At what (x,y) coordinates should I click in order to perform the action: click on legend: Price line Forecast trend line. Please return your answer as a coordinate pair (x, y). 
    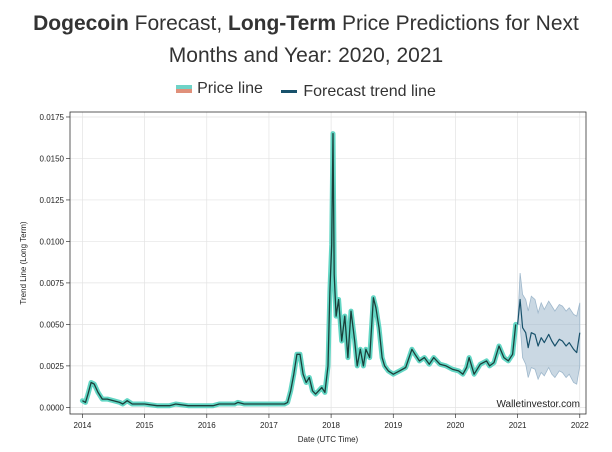
    Looking at the image, I should click on (306, 90).